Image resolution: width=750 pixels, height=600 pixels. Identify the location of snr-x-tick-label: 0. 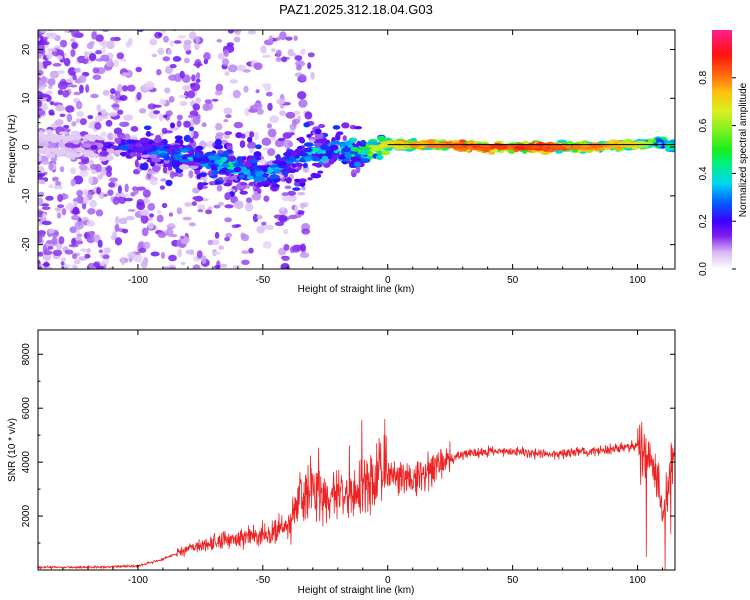
(388, 580).